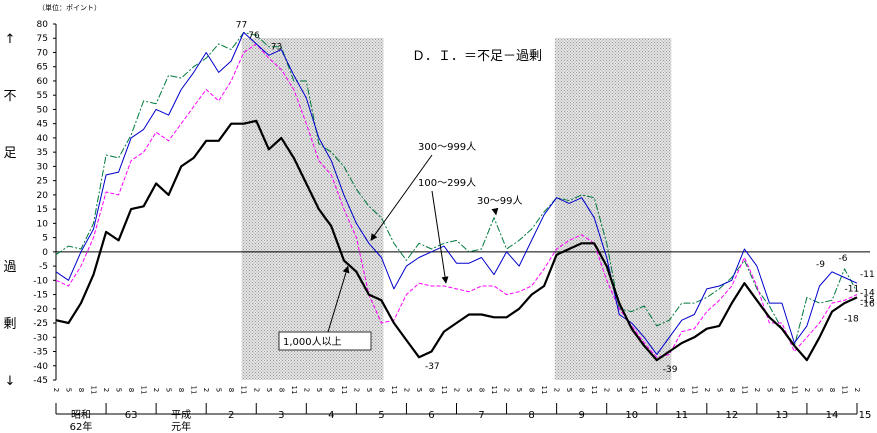  What do you see at coordinates (43, 25) in the screenshot?
I see `y-tick-label: 80` at bounding box center [43, 25].